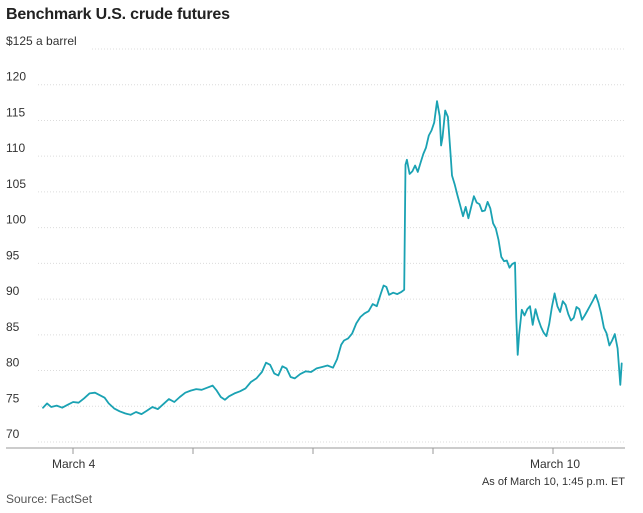 This screenshot has height=513, width=643. What do you see at coordinates (16, 184) in the screenshot?
I see `y-tick-label: 105` at bounding box center [16, 184].